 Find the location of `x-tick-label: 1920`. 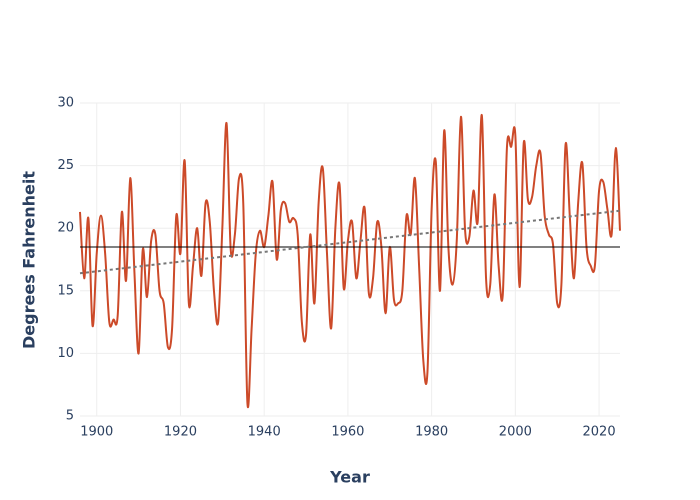

x-tick-label: 1920 is located at coordinates (180, 432).